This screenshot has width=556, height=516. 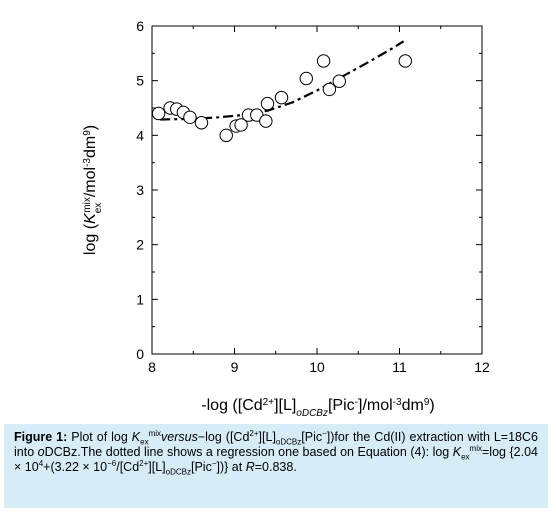 I want to click on caption-italic: R, so click(x=250, y=467).